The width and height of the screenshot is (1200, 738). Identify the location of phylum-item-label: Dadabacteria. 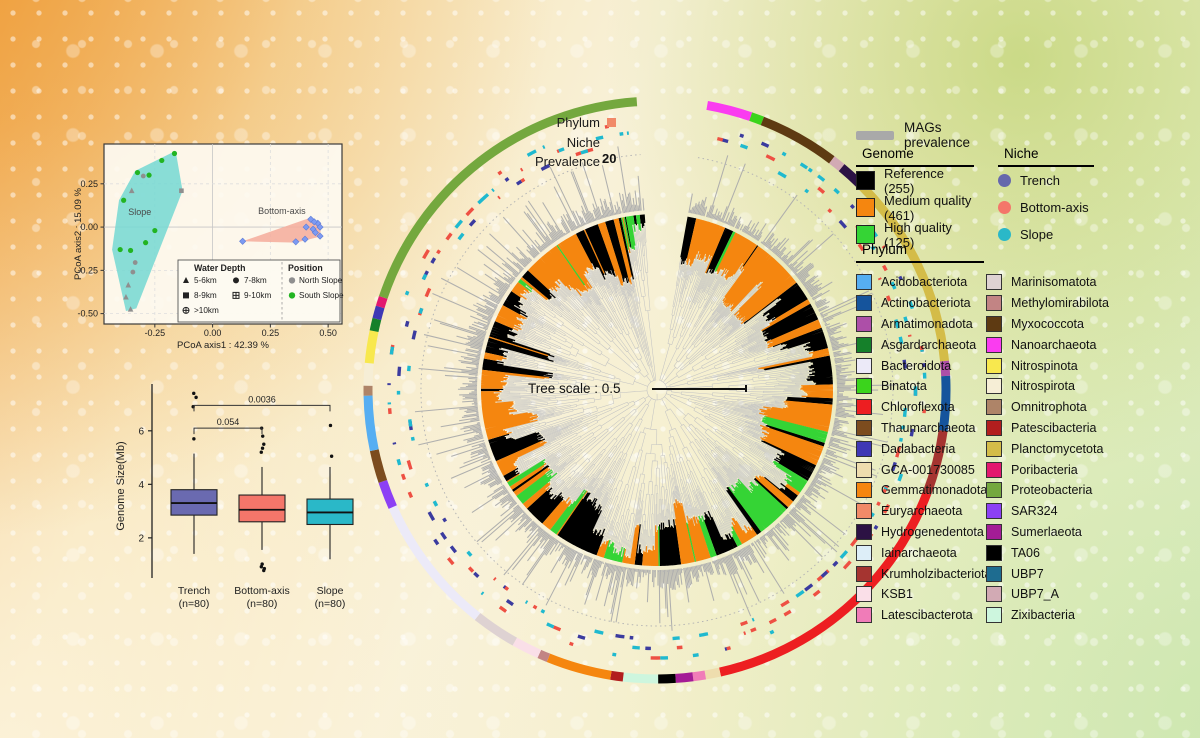
(918, 448).